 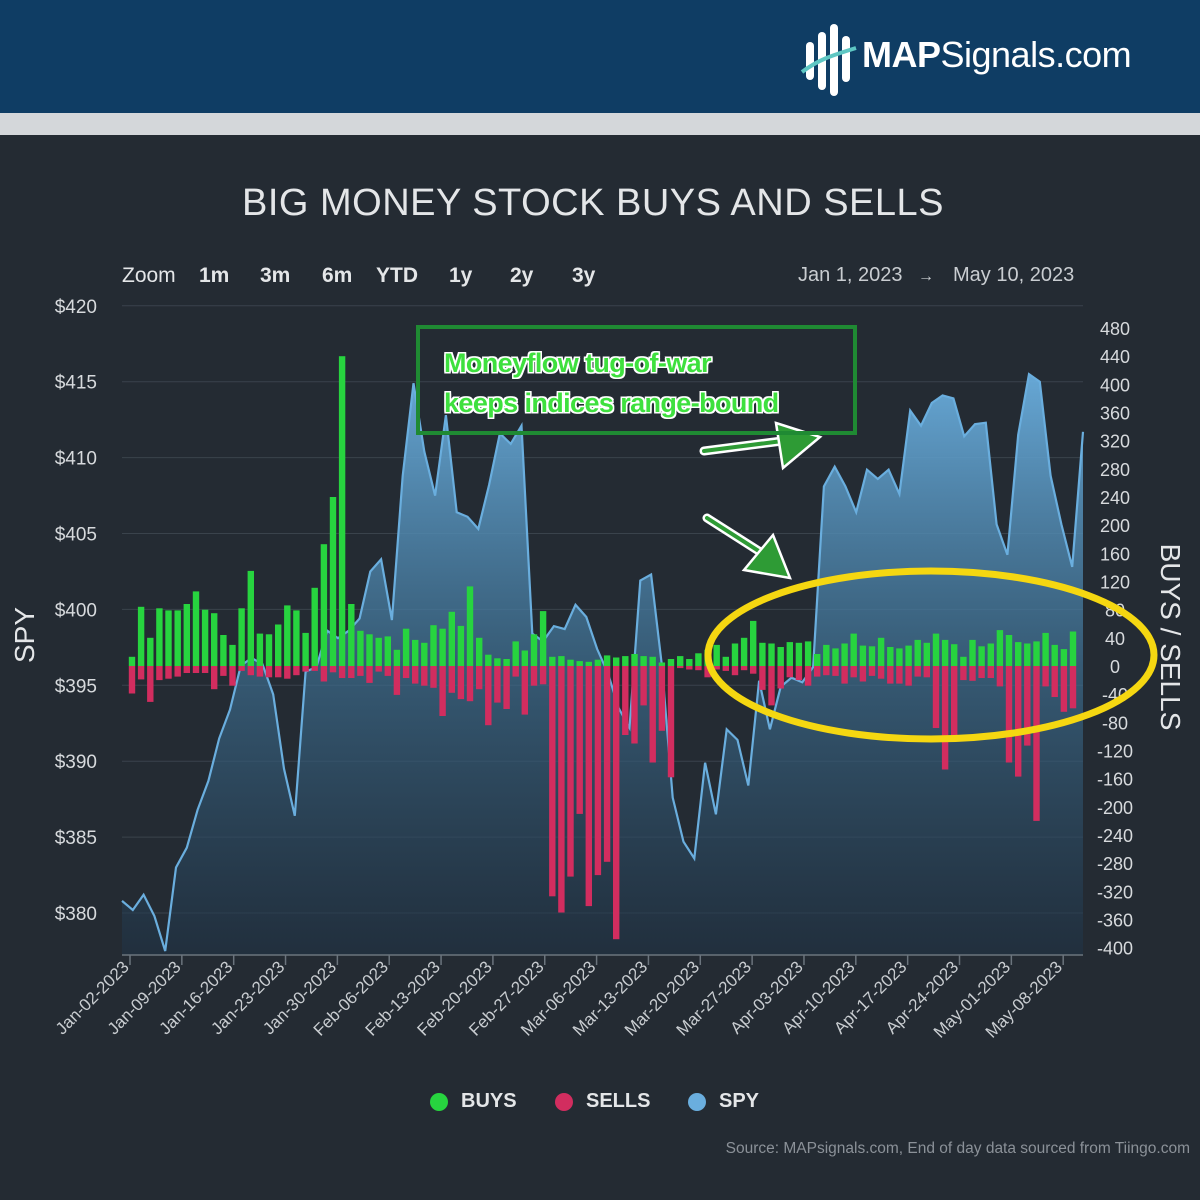 What do you see at coordinates (1115, 498) in the screenshot?
I see `y-right-tick-label: 240` at bounding box center [1115, 498].